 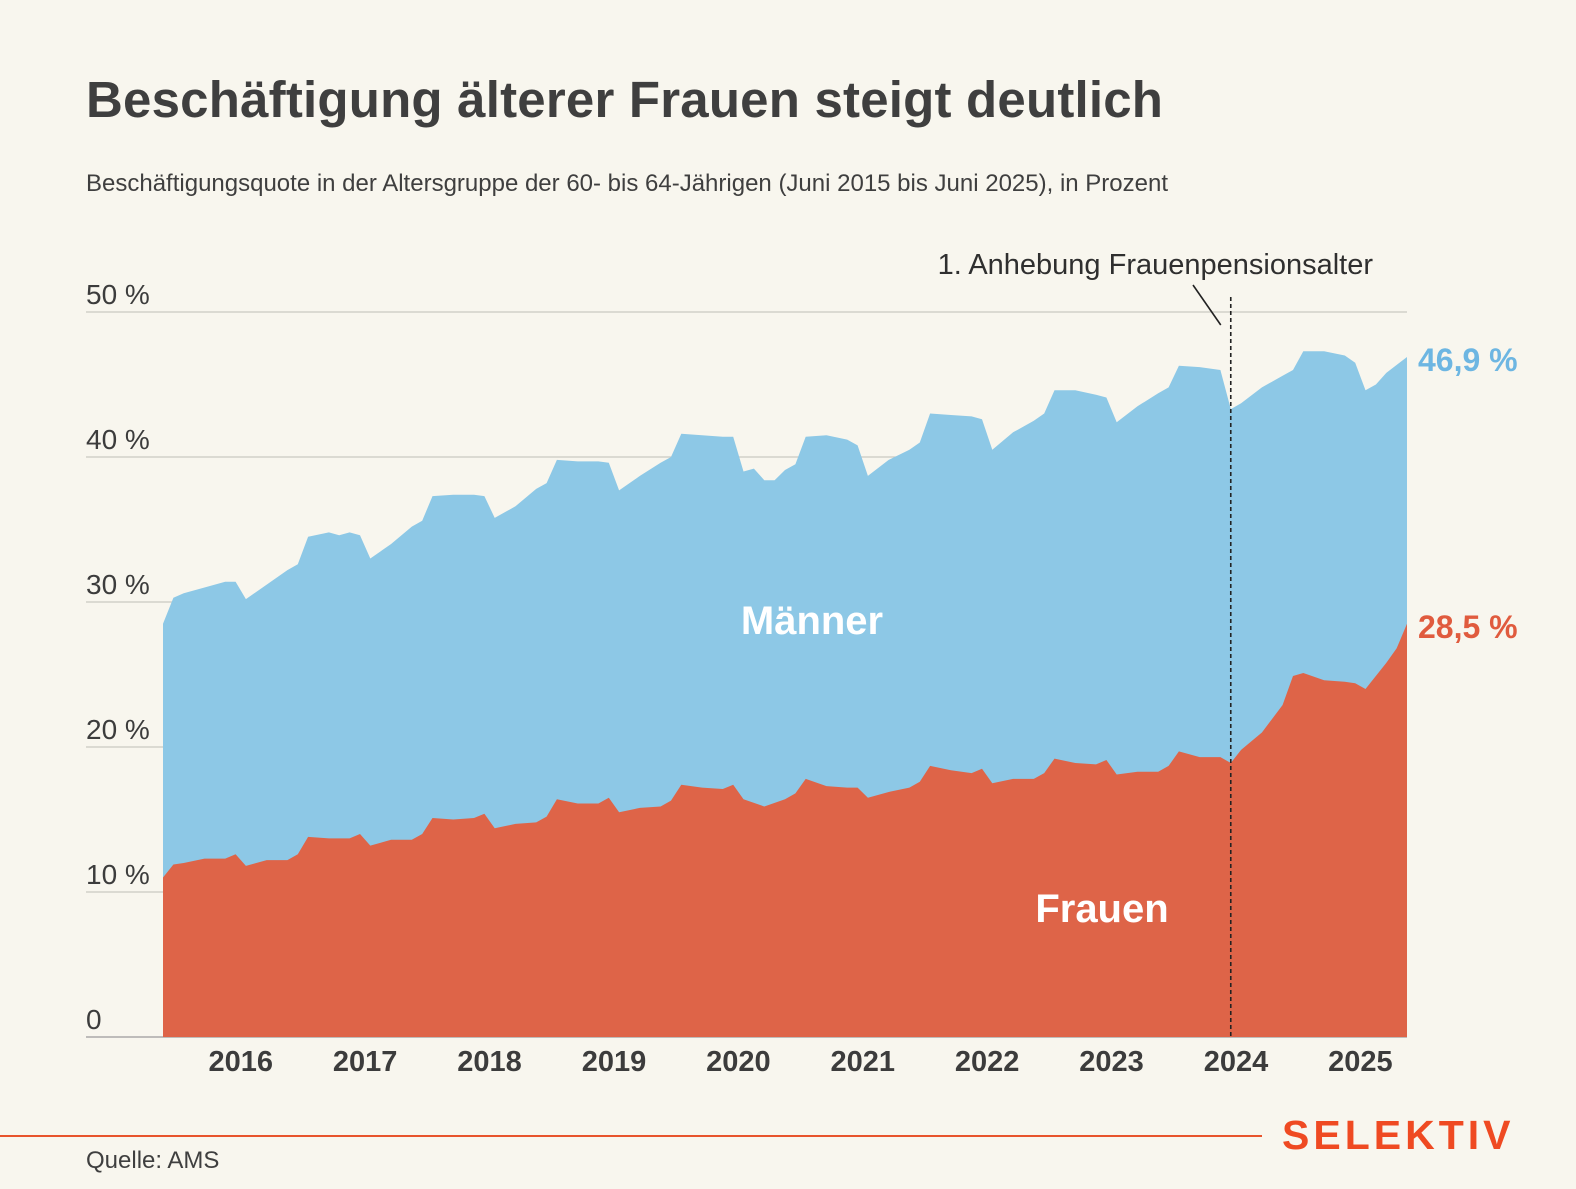 What do you see at coordinates (1156, 265) in the screenshot?
I see `annotation-label: 1. Anhebung Frauenpensionsalter` at bounding box center [1156, 265].